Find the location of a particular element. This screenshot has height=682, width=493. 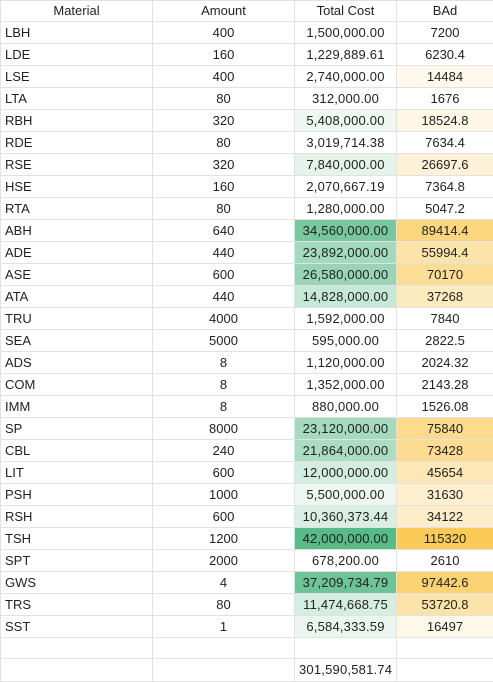

bad-cell: 73428 is located at coordinates (445, 451).